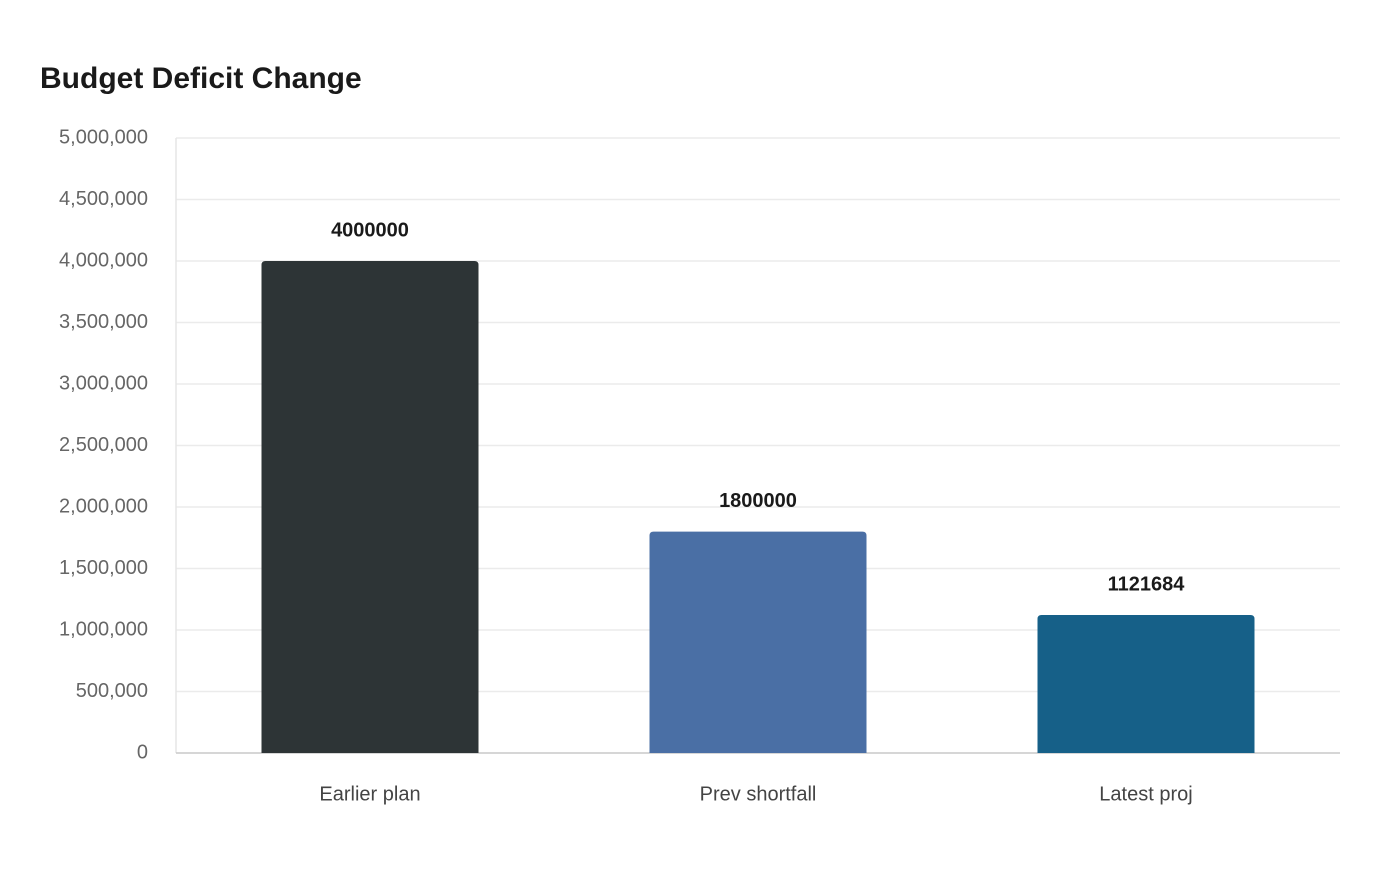  I want to click on x-tick-label: Prev shortfall, so click(758, 794).